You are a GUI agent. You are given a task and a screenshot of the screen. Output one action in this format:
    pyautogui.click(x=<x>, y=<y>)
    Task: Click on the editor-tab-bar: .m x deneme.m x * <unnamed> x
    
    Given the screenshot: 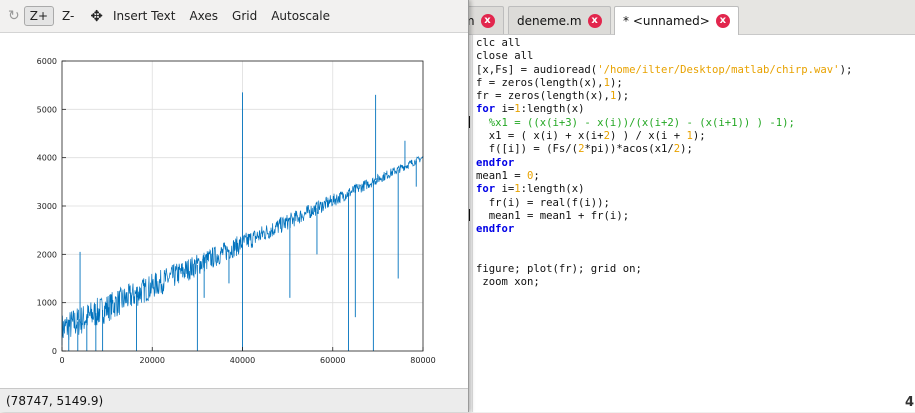 What is the action you would take?
    pyautogui.click(x=682, y=17)
    